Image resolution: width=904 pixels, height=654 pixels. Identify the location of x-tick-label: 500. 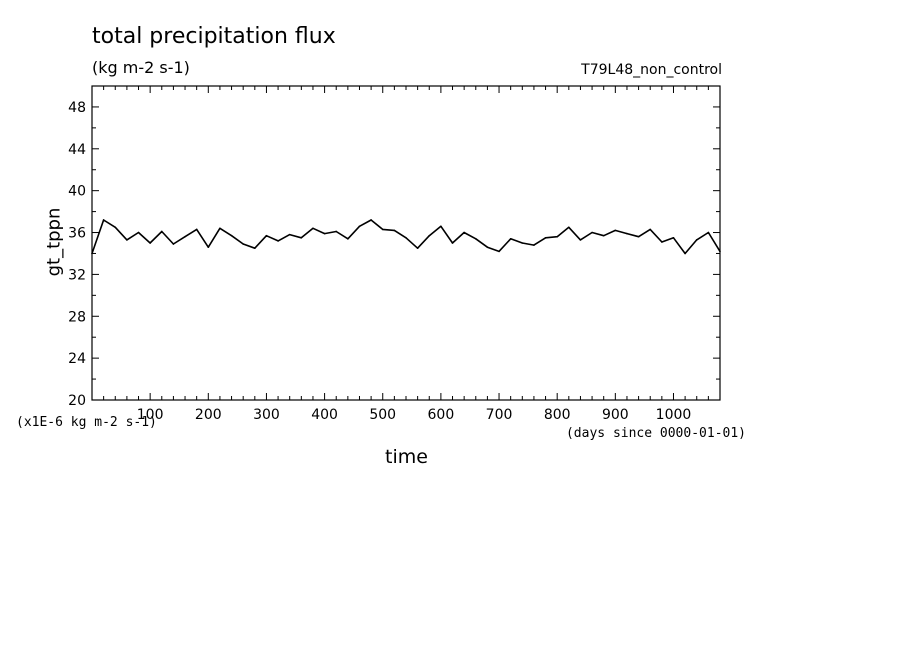
(382, 415).